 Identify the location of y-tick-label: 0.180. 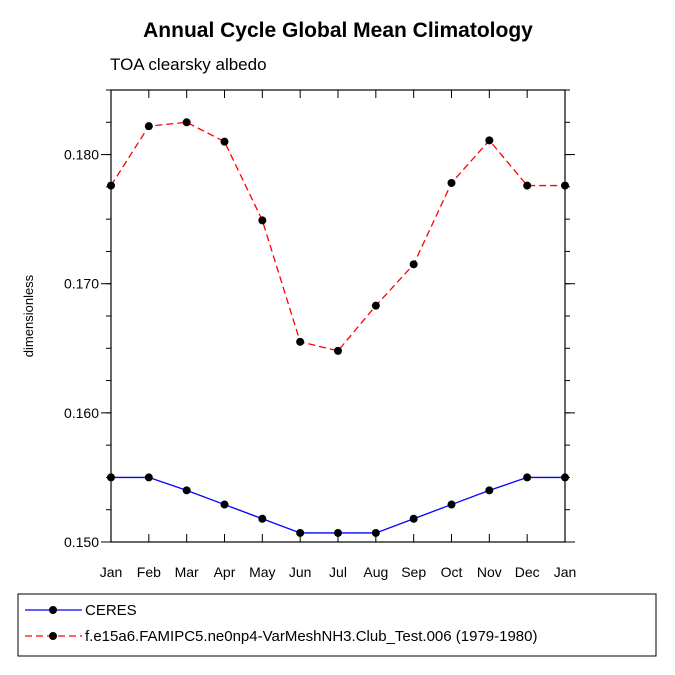
(81, 155).